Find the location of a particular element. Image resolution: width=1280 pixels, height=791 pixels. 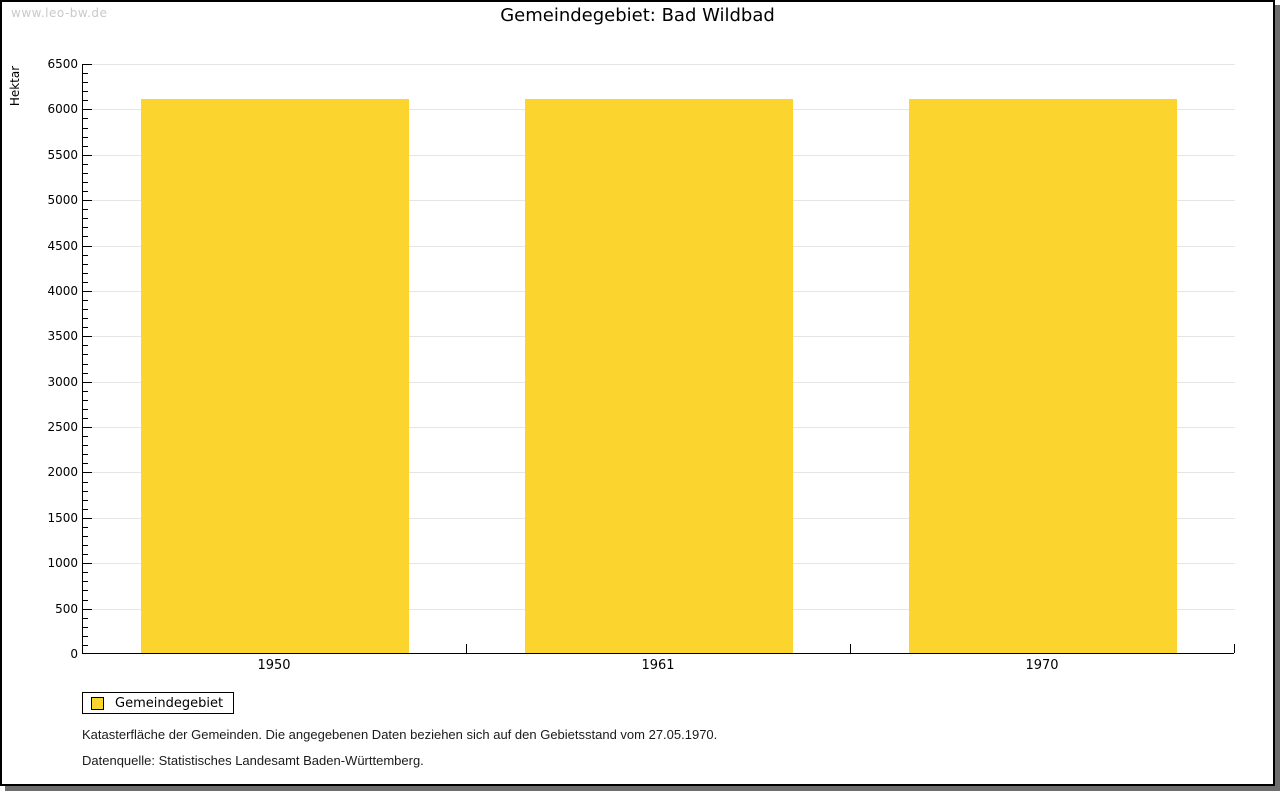

watermark: www.leo-bw.de is located at coordinates (59, 13).